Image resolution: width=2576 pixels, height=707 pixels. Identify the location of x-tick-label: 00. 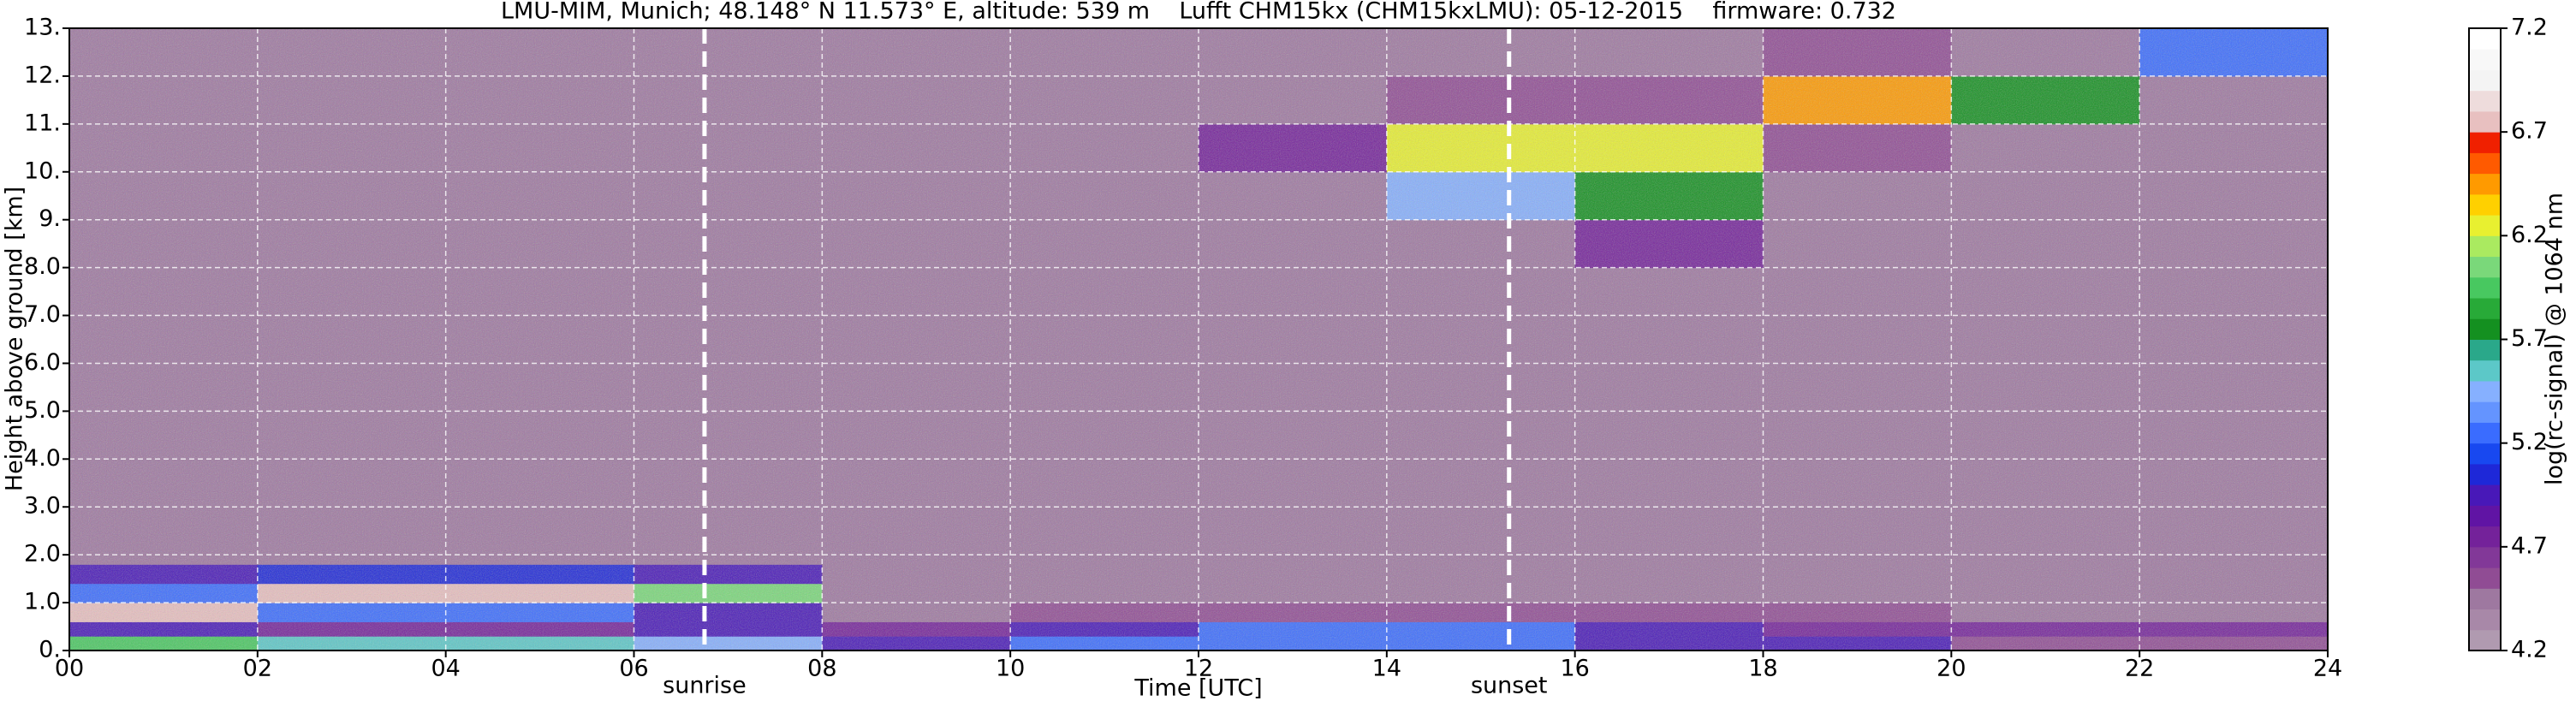
(70, 669).